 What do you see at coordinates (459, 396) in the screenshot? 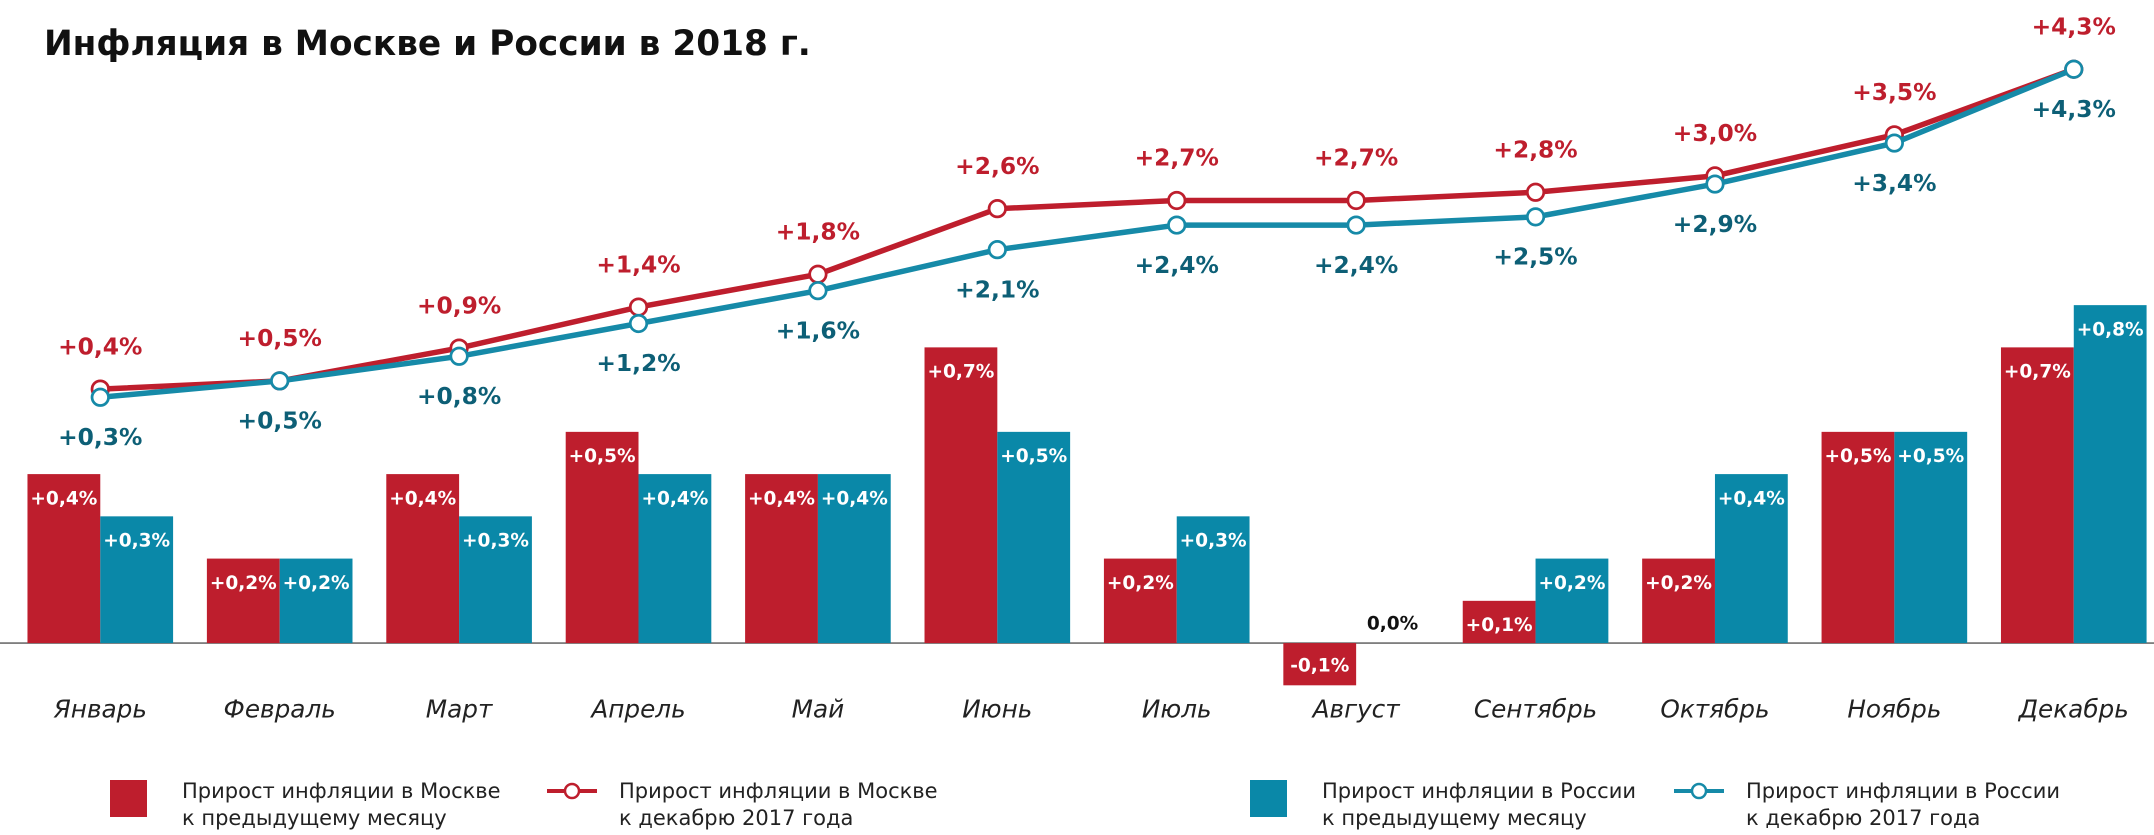
I see `line-value-label: +0,8%` at bounding box center [459, 396].